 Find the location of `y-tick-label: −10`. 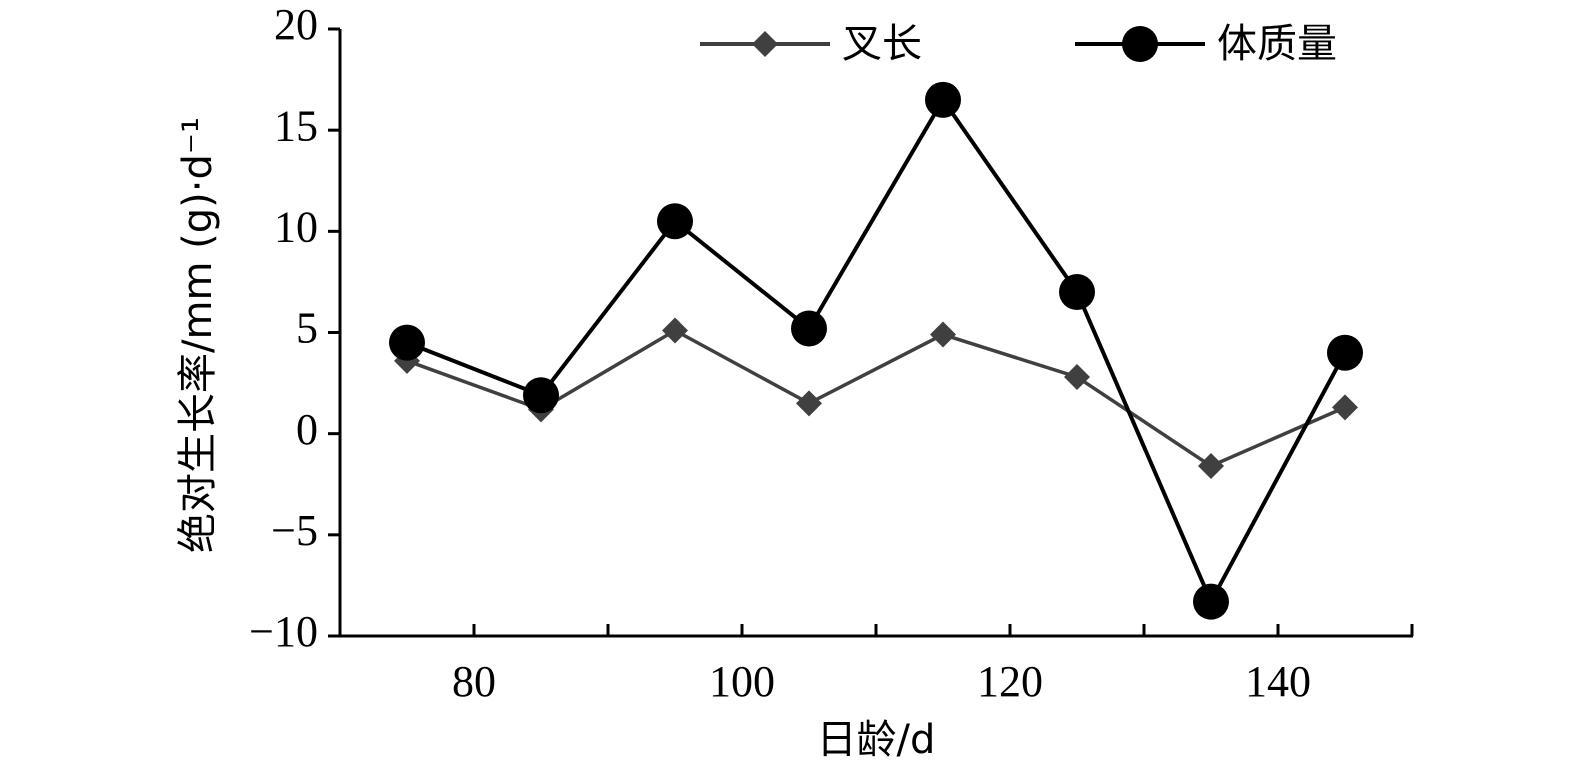

y-tick-label: −10 is located at coordinates (283, 631).